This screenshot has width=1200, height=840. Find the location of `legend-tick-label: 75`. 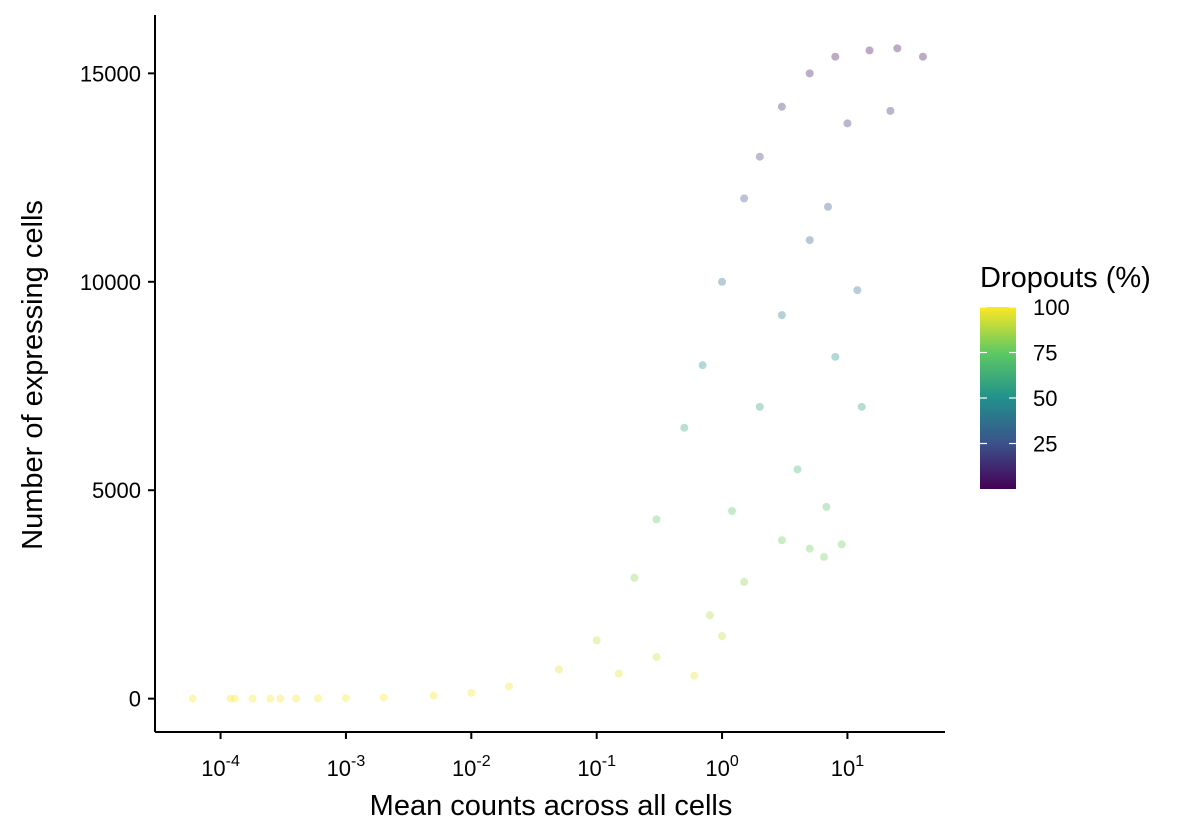

legend-tick-label: 75 is located at coordinates (1045, 353).